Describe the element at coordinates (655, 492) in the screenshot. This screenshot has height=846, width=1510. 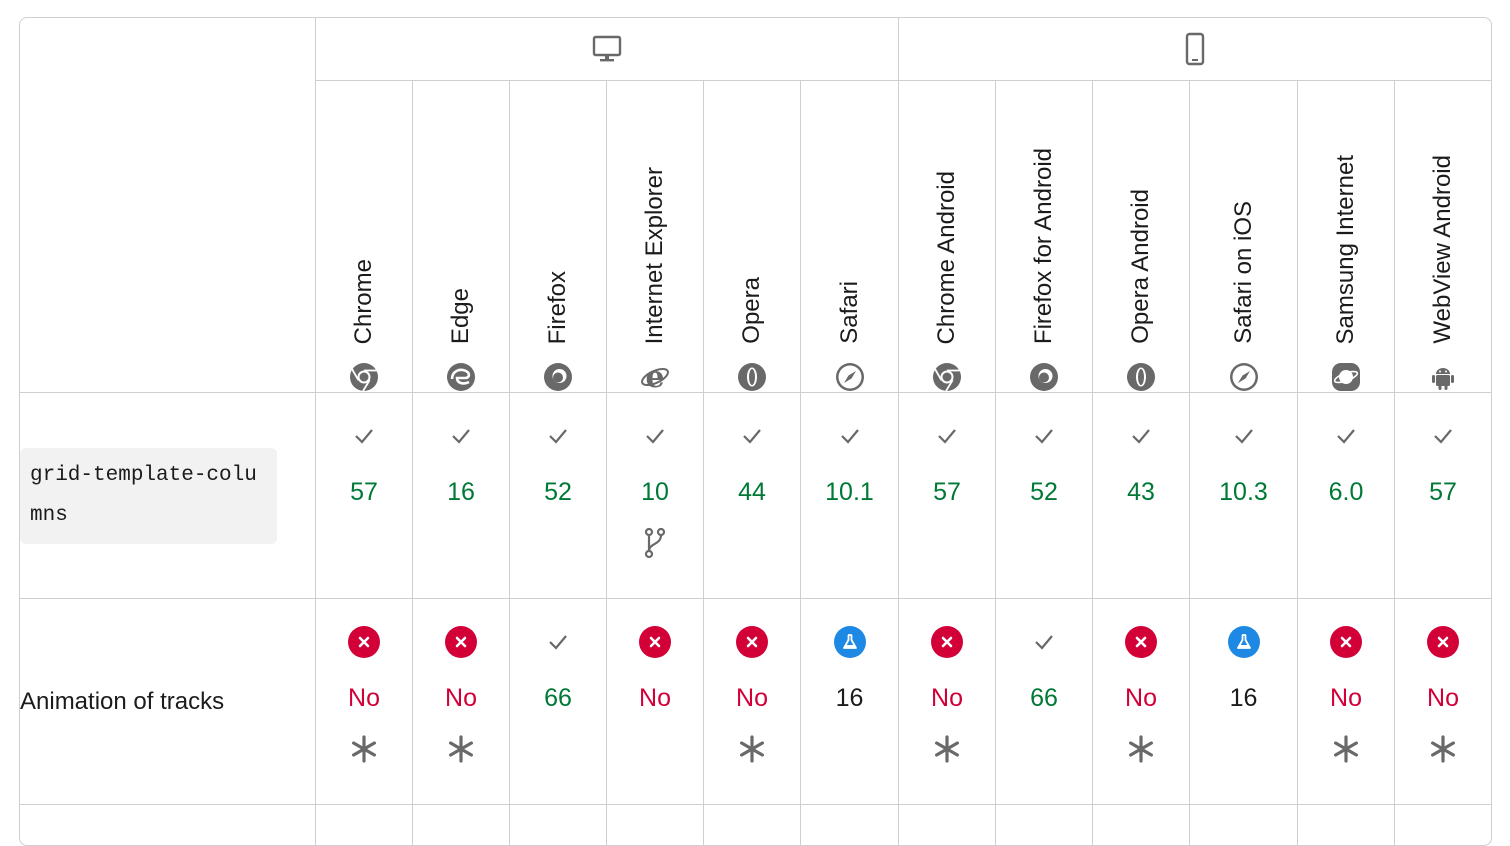
I see `version-label: 10` at that location.